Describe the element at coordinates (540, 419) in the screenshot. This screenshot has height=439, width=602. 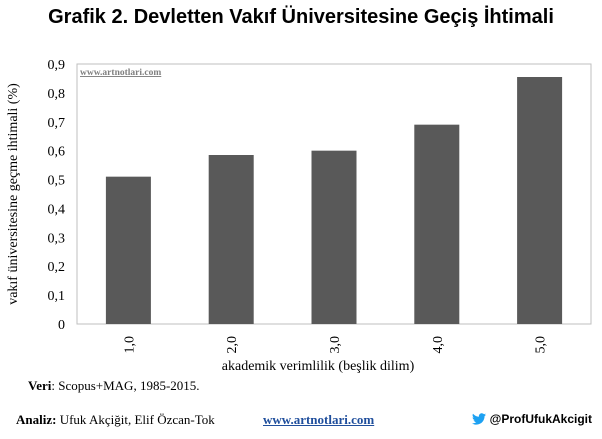
I see `twitter-handle-text: @ProfUfukAkcigit` at that location.